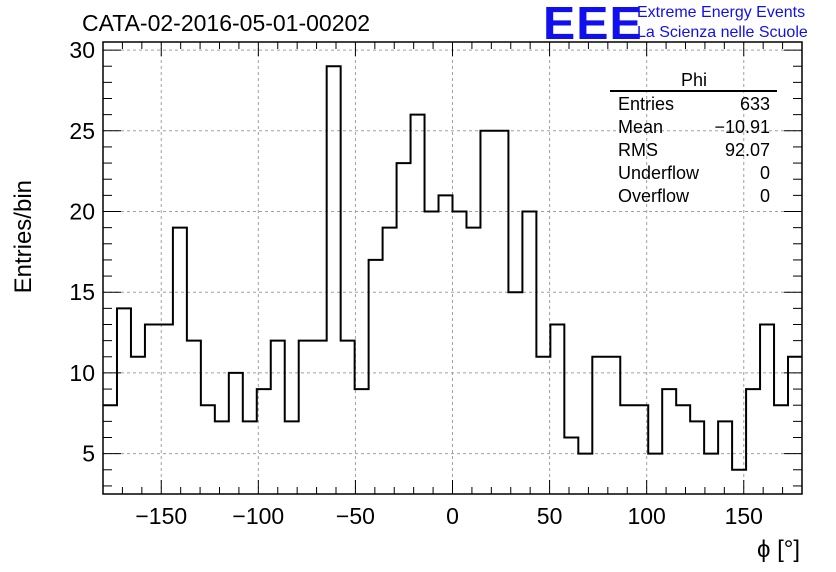  I want to click on x-tick-label: −50, so click(355, 516).